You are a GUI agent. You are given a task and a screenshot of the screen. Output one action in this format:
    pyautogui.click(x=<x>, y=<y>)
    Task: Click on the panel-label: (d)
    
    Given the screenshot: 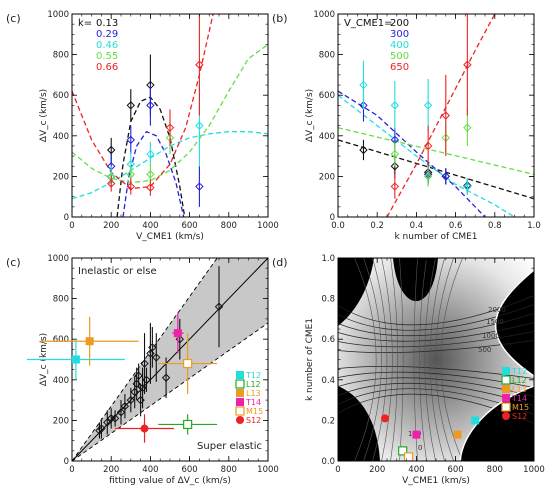 What is the action you would take?
    pyautogui.click(x=280, y=262)
    